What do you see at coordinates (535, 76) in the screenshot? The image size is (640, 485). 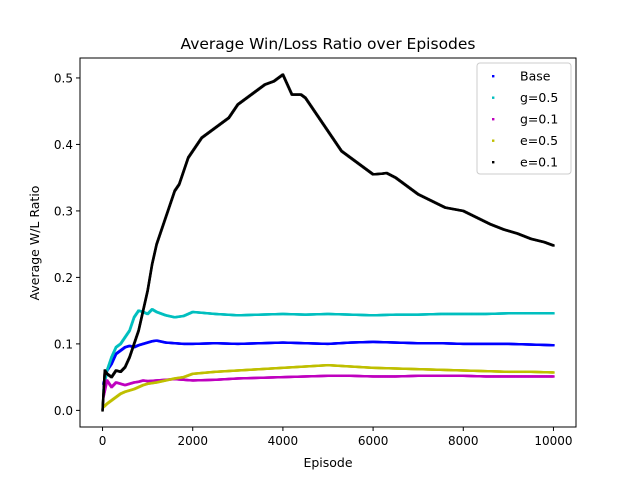 I see `legend-label: Base` at bounding box center [535, 76].